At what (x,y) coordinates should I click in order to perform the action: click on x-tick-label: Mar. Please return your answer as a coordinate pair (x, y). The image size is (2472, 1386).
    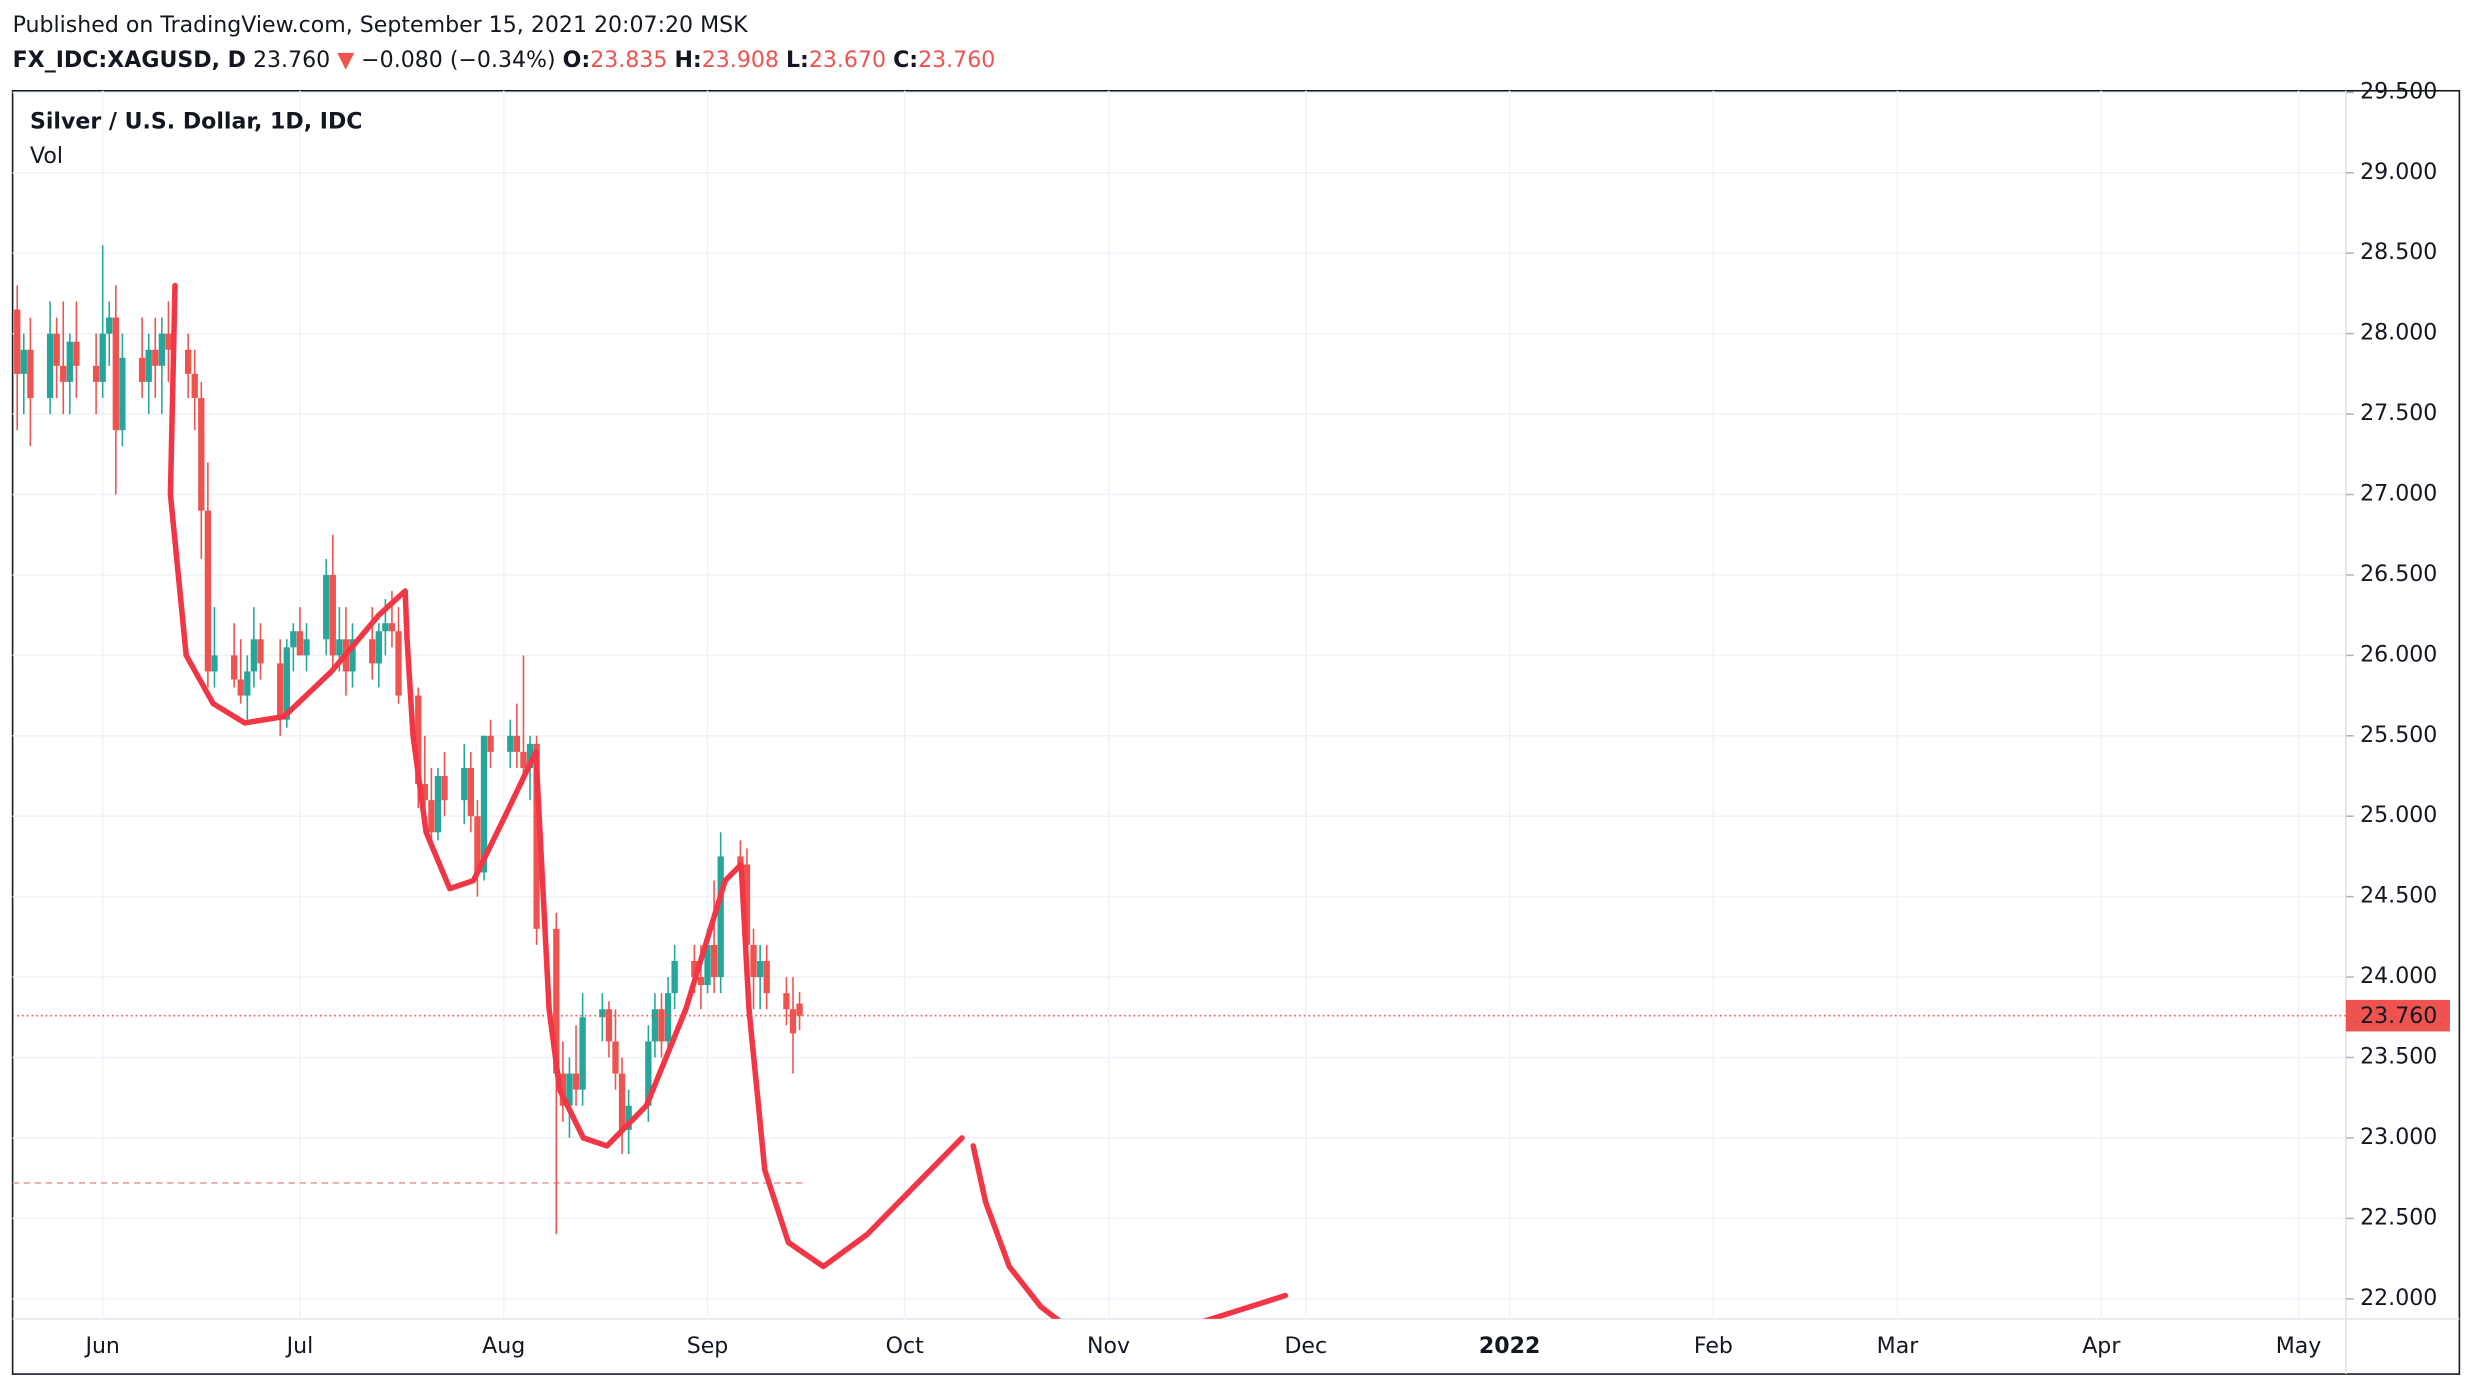
    Looking at the image, I should click on (1898, 1346).